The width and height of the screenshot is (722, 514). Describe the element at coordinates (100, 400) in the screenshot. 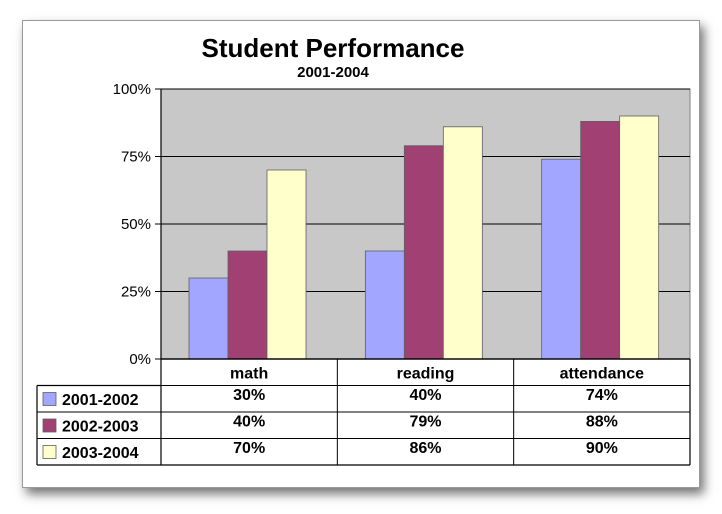

I see `legend-label: 2001-2002` at that location.